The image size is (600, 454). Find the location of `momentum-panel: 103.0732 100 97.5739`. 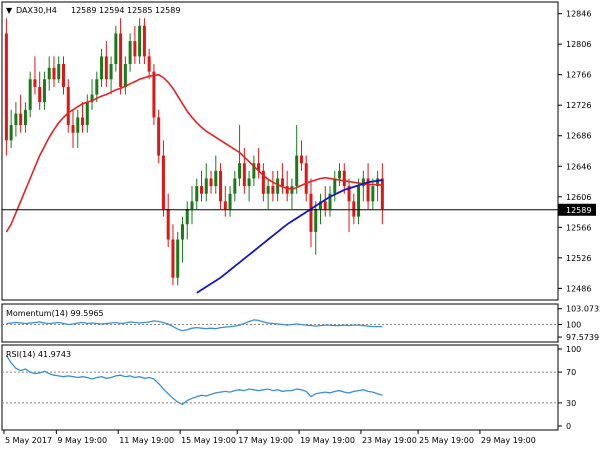

momentum-panel: 103.0732 100 97.5739 is located at coordinates (301, 323).